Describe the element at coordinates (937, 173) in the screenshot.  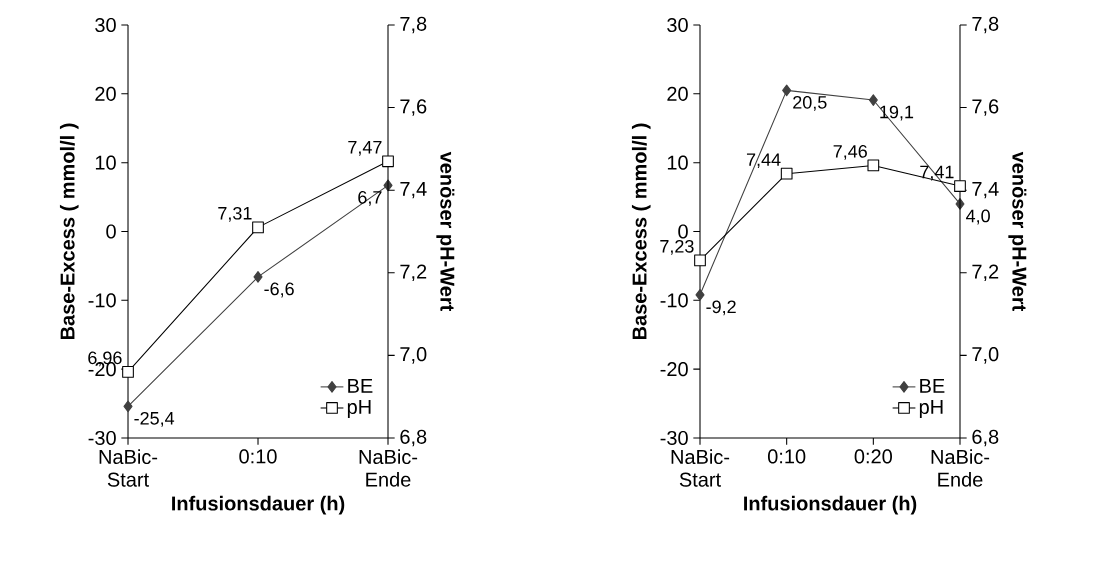
I see `data-label: 7,41` at that location.